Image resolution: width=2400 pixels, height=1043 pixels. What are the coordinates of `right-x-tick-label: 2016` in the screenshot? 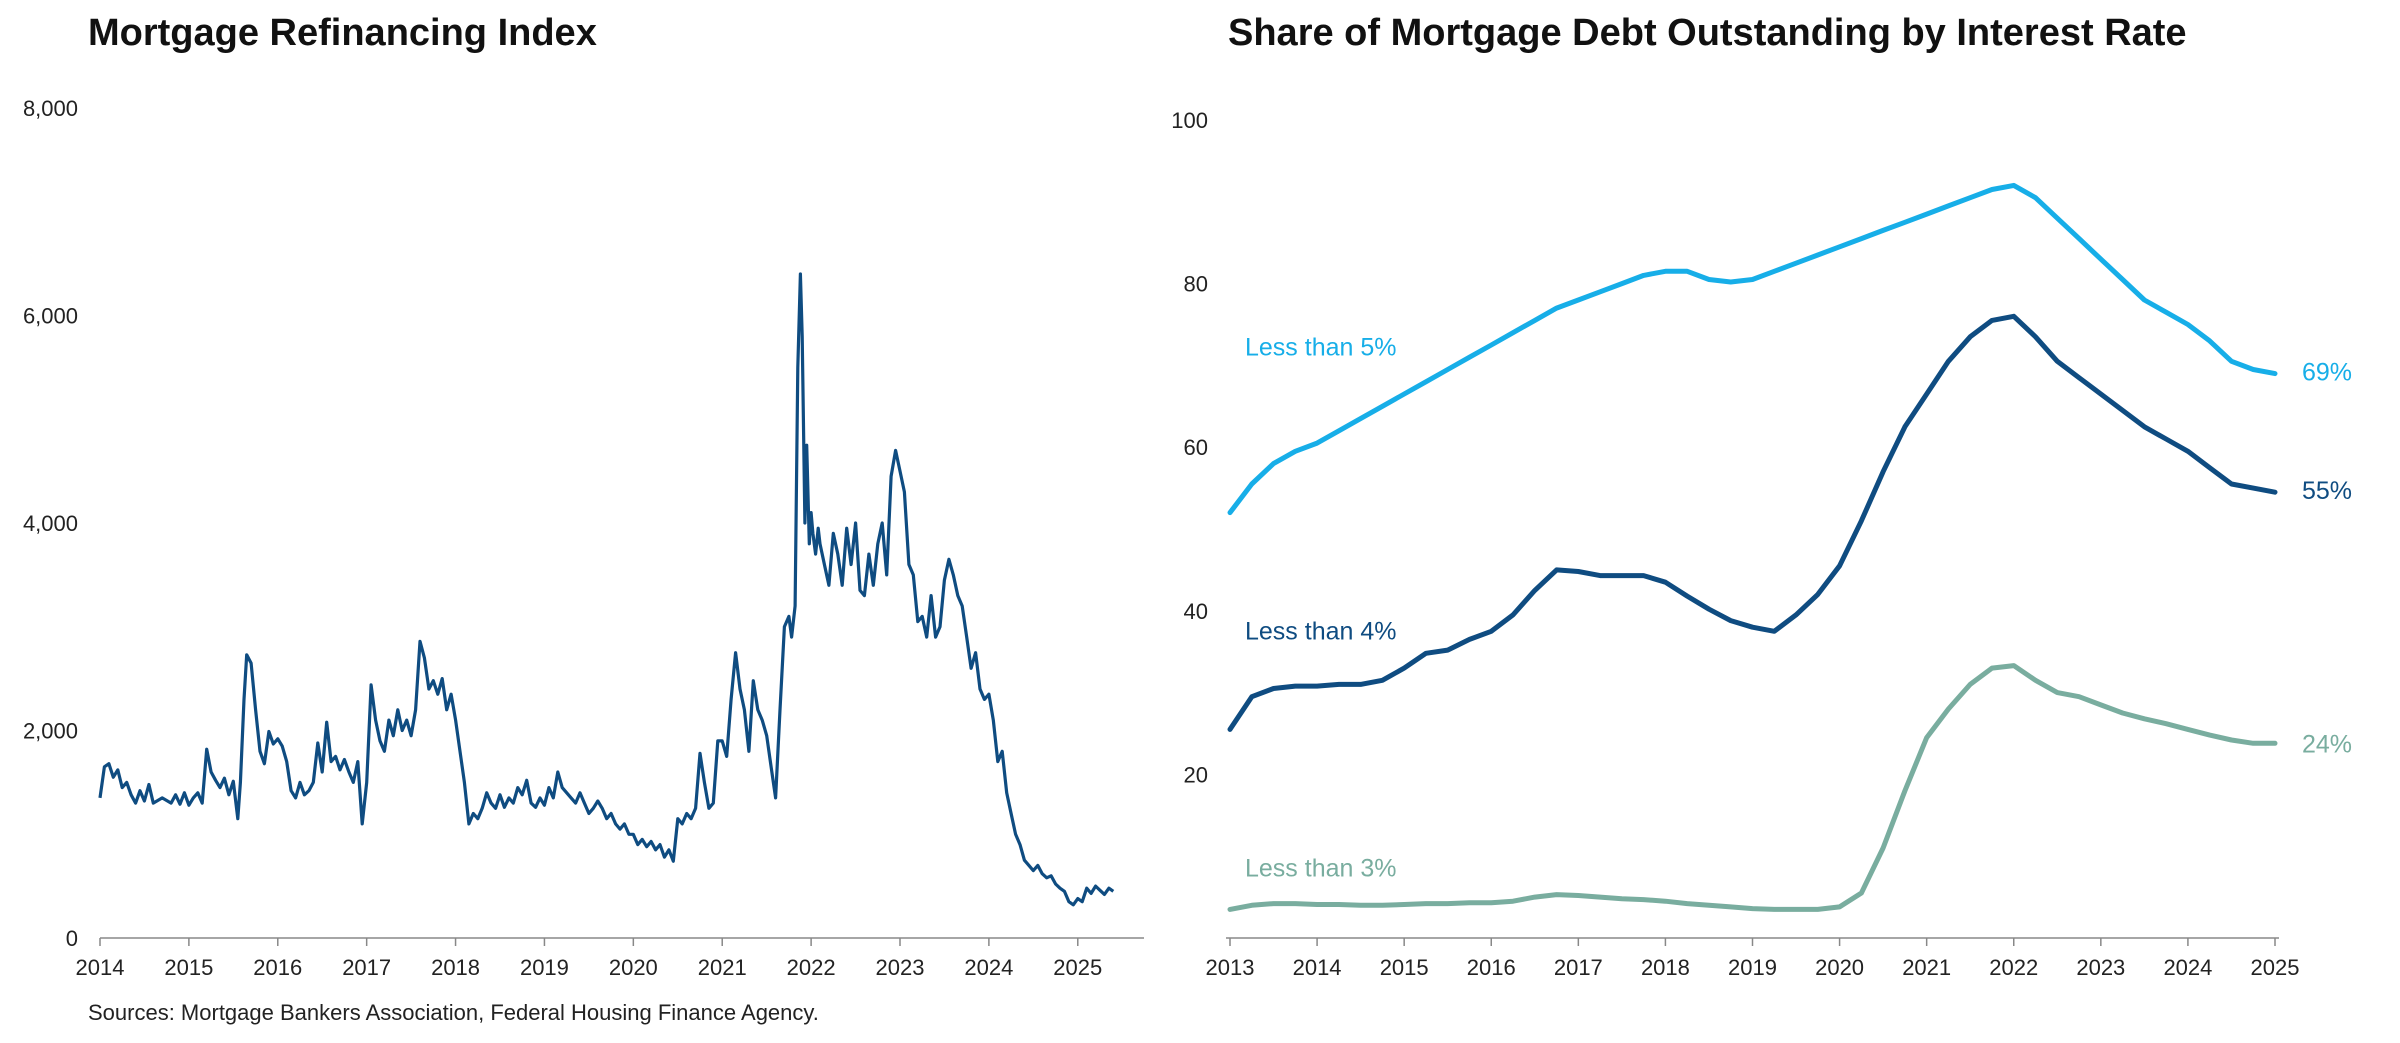 It's located at (1491, 967).